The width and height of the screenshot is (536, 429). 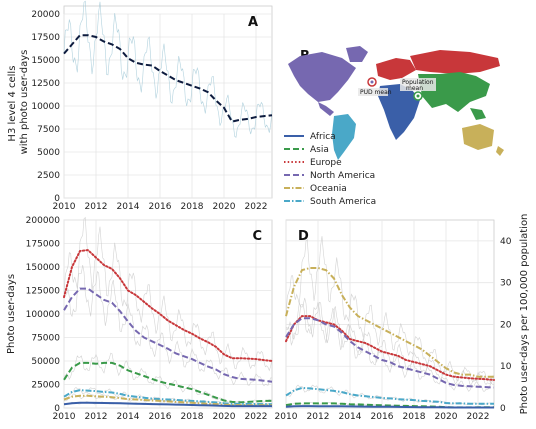 I want to click on panel-b-map: B PUD mean Population mean, so click(x=396, y=103).